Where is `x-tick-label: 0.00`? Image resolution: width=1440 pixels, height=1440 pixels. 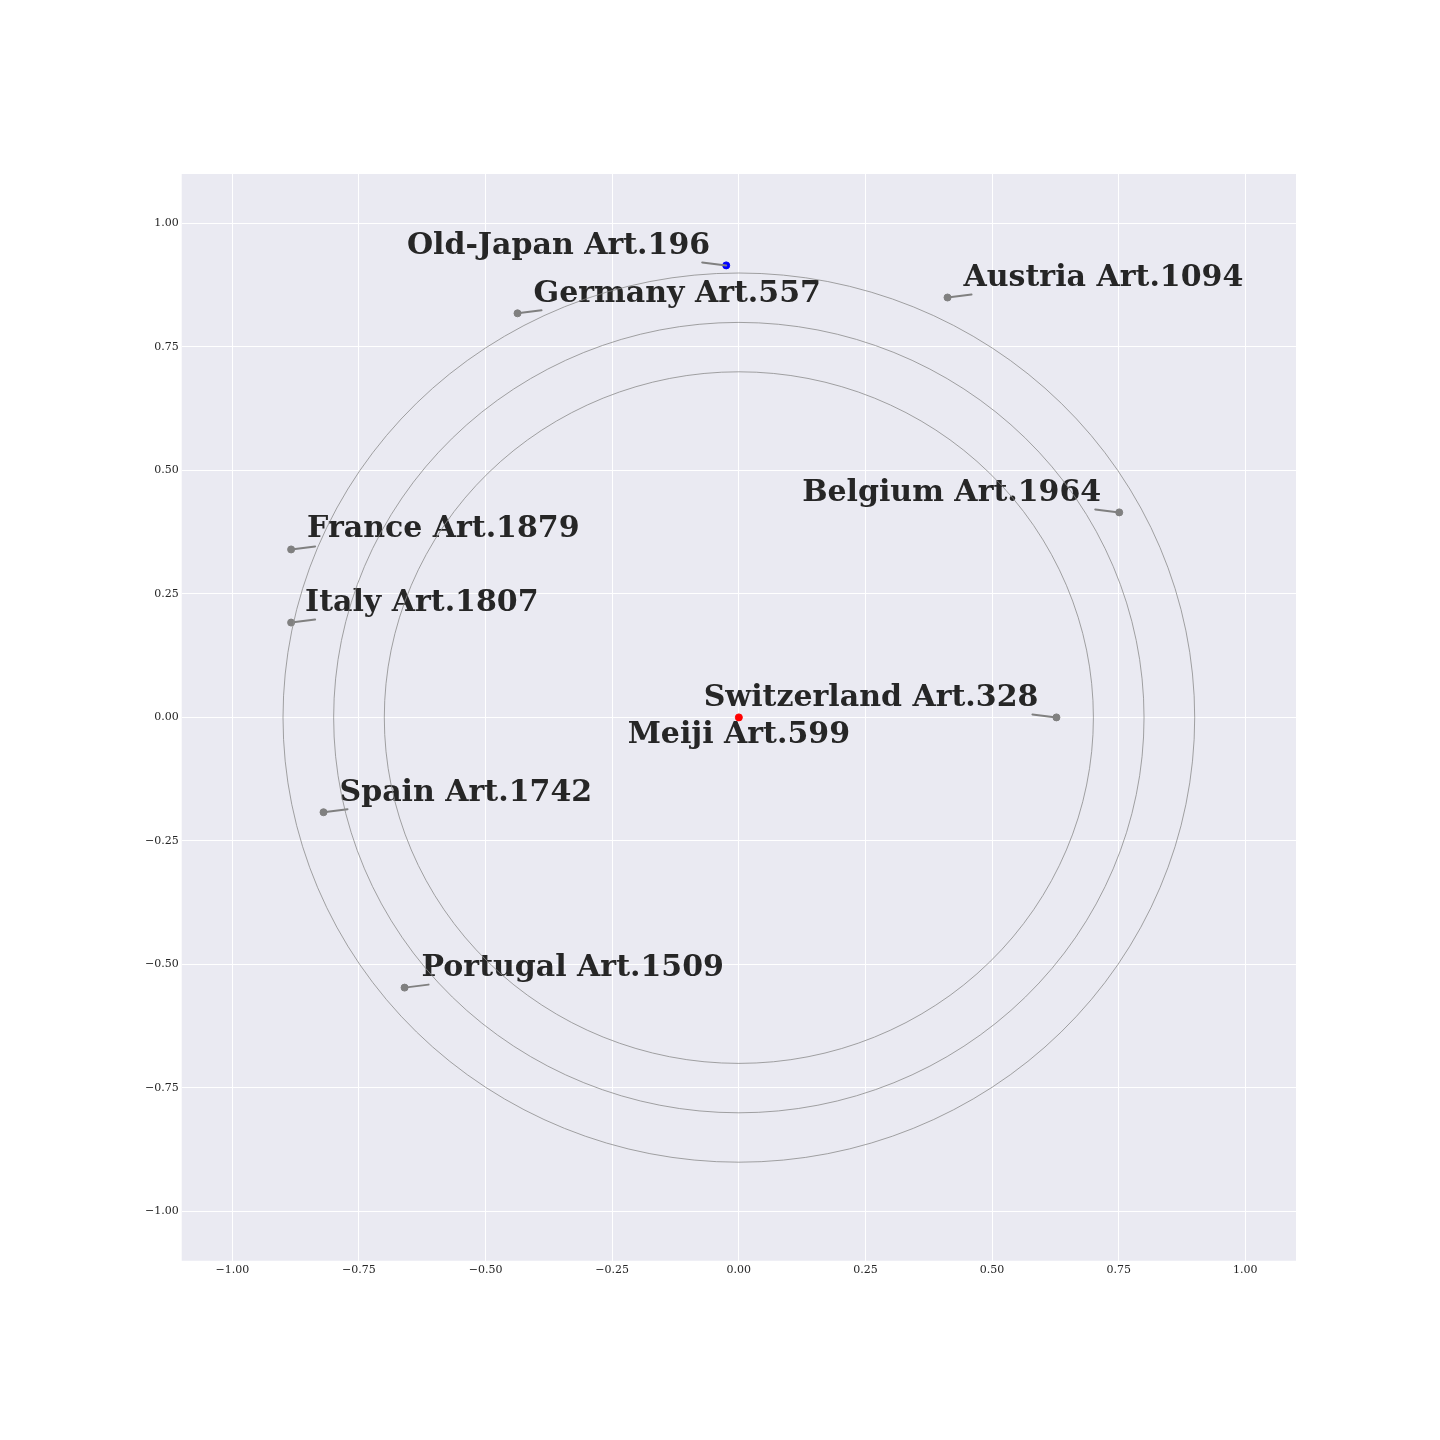
x-tick-label: 0.00 is located at coordinates (739, 1270).